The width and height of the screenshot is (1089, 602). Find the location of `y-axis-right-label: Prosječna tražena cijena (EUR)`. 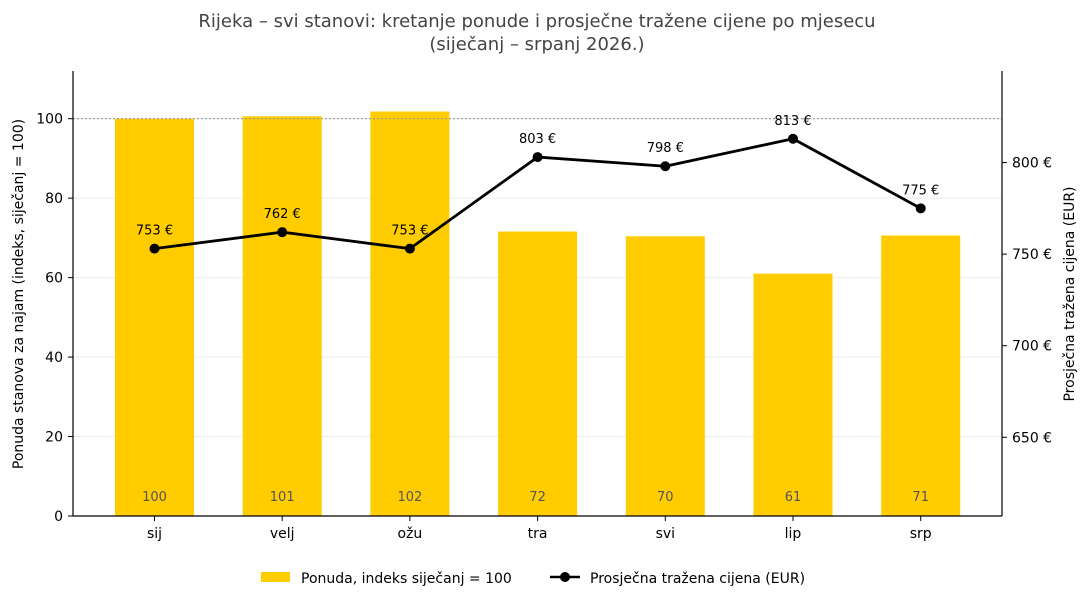

y-axis-right-label: Prosječna tražena cijena (EUR) is located at coordinates (1070, 293).